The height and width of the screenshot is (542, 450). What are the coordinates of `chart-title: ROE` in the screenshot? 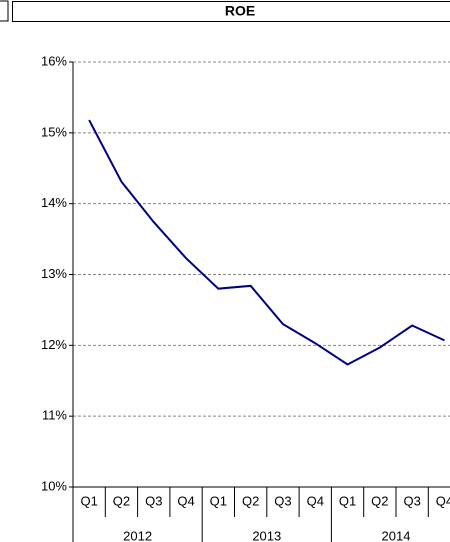 It's located at (240, 11).